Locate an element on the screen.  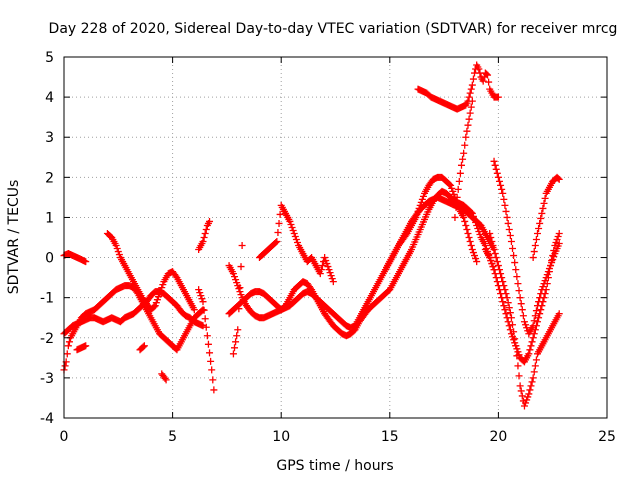
x-tick-label: 25 is located at coordinates (607, 437).